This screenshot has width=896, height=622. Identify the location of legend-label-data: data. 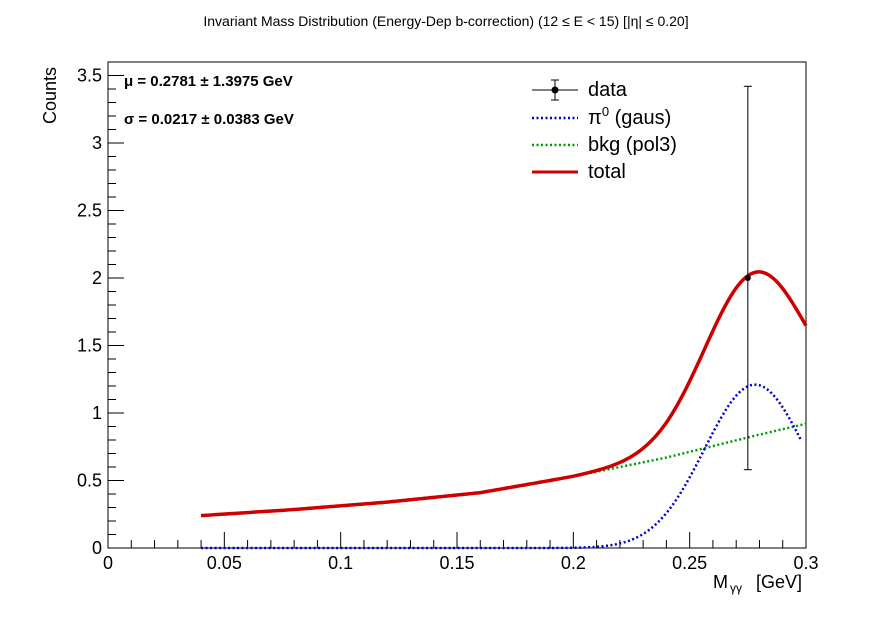
(608, 90).